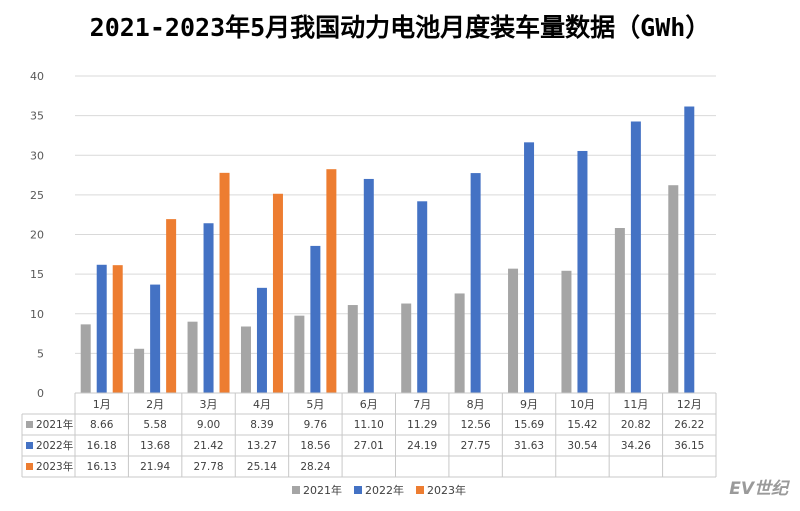 Image resolution: width=800 pixels, height=511 pixels. I want to click on data-label: 9.76, so click(316, 425).